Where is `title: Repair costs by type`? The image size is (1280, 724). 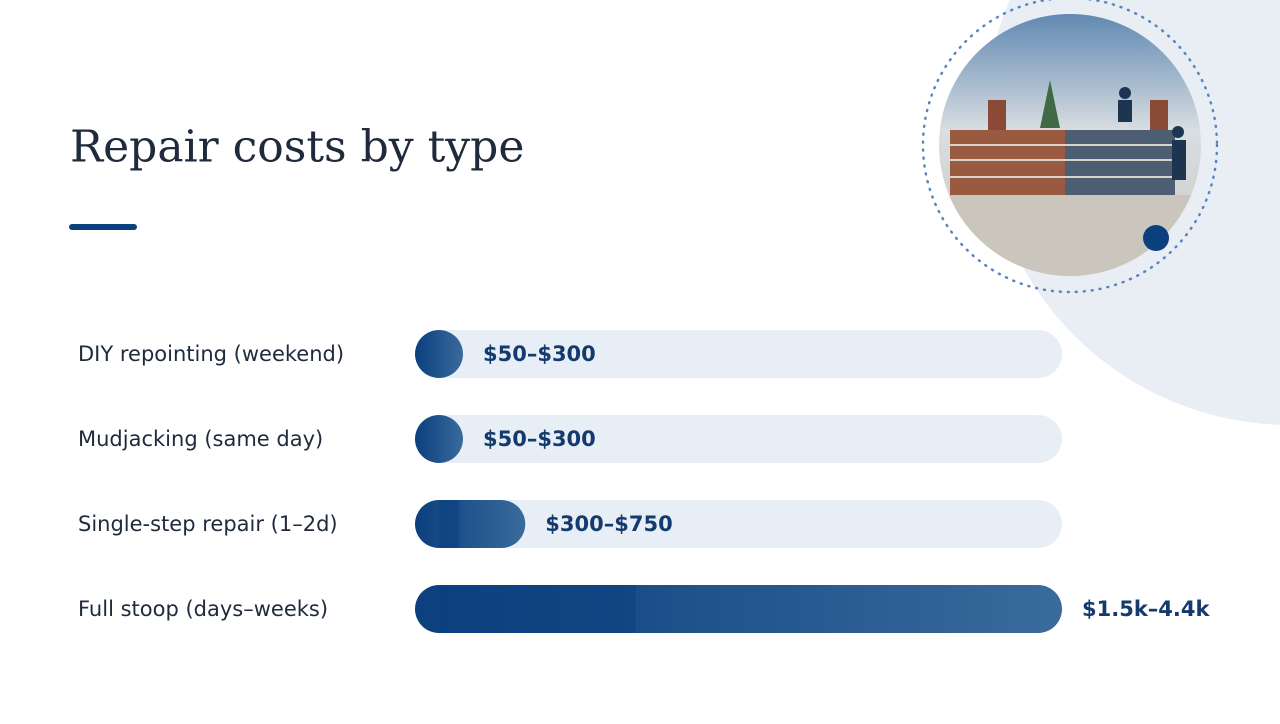
title: Repair costs by type is located at coordinates (297, 147).